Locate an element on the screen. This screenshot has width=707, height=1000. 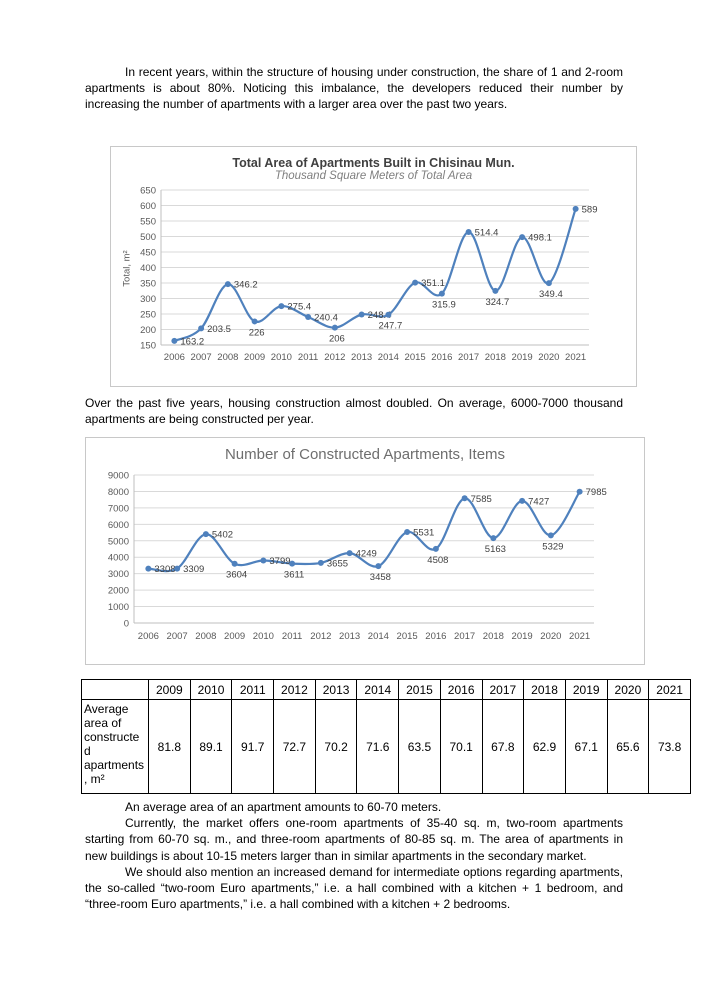
table-year-header: 2010 is located at coordinates (211, 689).